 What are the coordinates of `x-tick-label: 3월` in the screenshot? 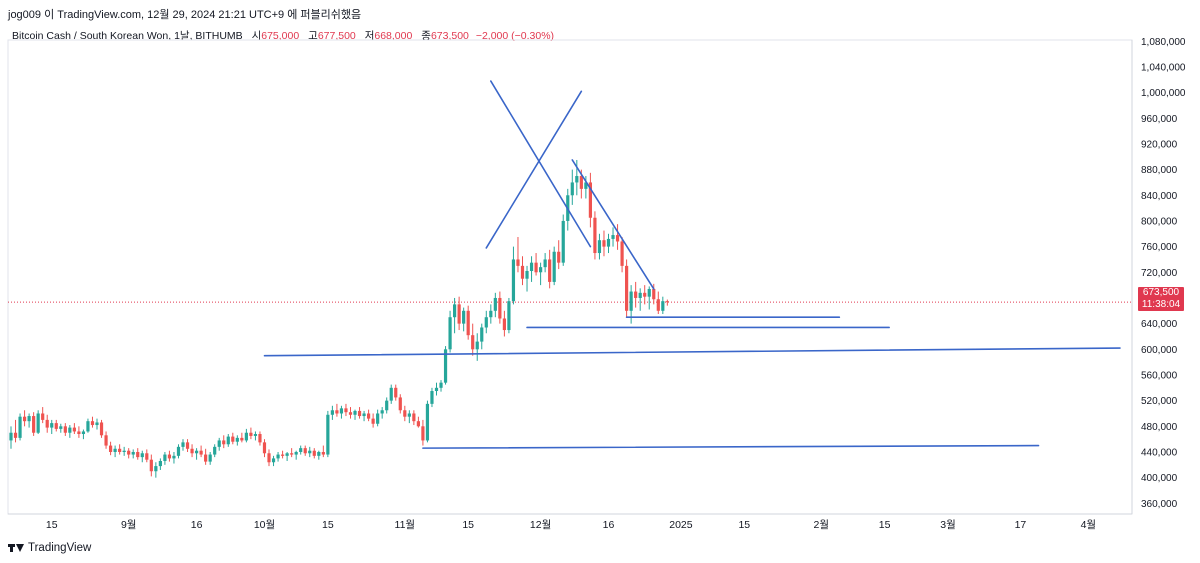 It's located at (948, 525).